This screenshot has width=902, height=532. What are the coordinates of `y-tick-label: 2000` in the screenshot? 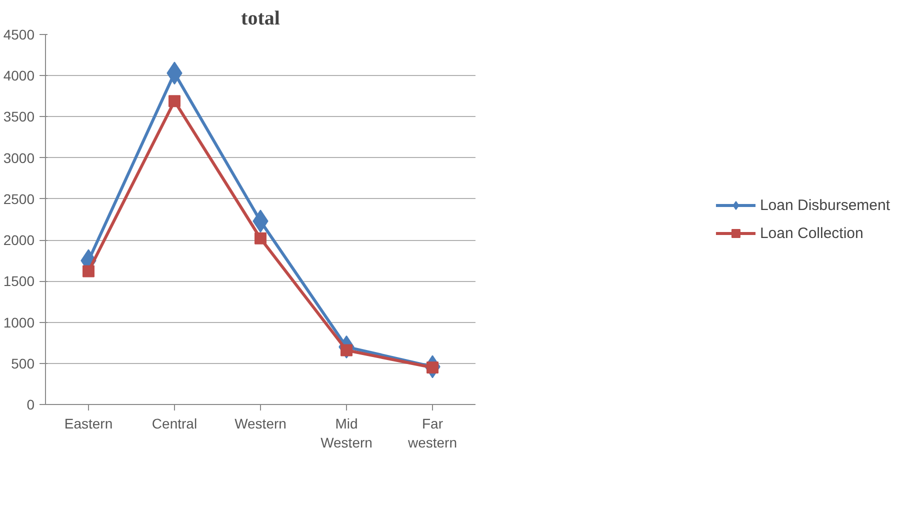 It's located at (19, 240).